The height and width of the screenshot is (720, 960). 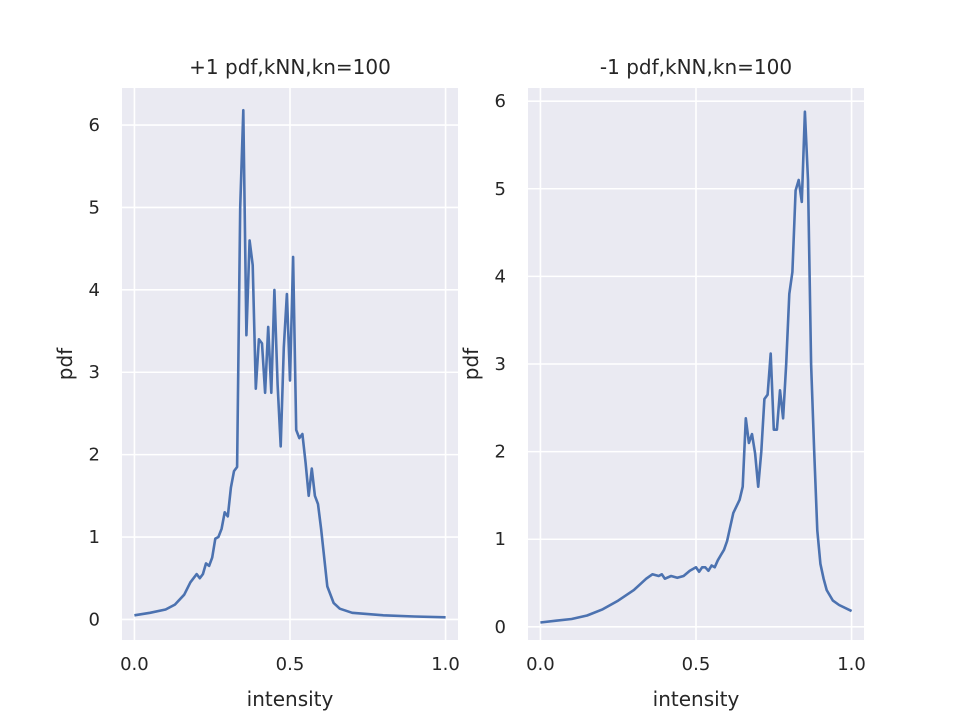 I want to click on right-y-tick-label: 2, so click(x=500, y=452).